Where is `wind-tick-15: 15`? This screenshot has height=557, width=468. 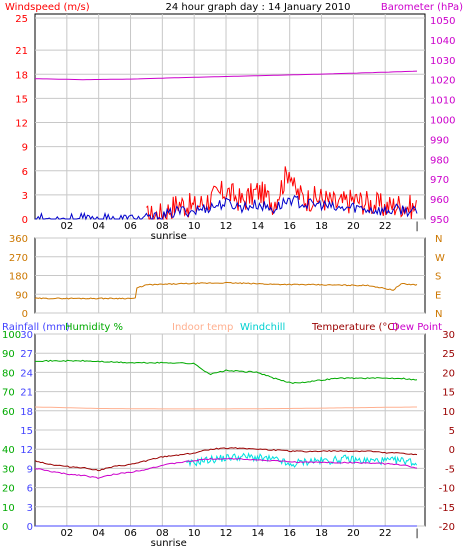
wind-tick-15: 15 is located at coordinates (21, 99).